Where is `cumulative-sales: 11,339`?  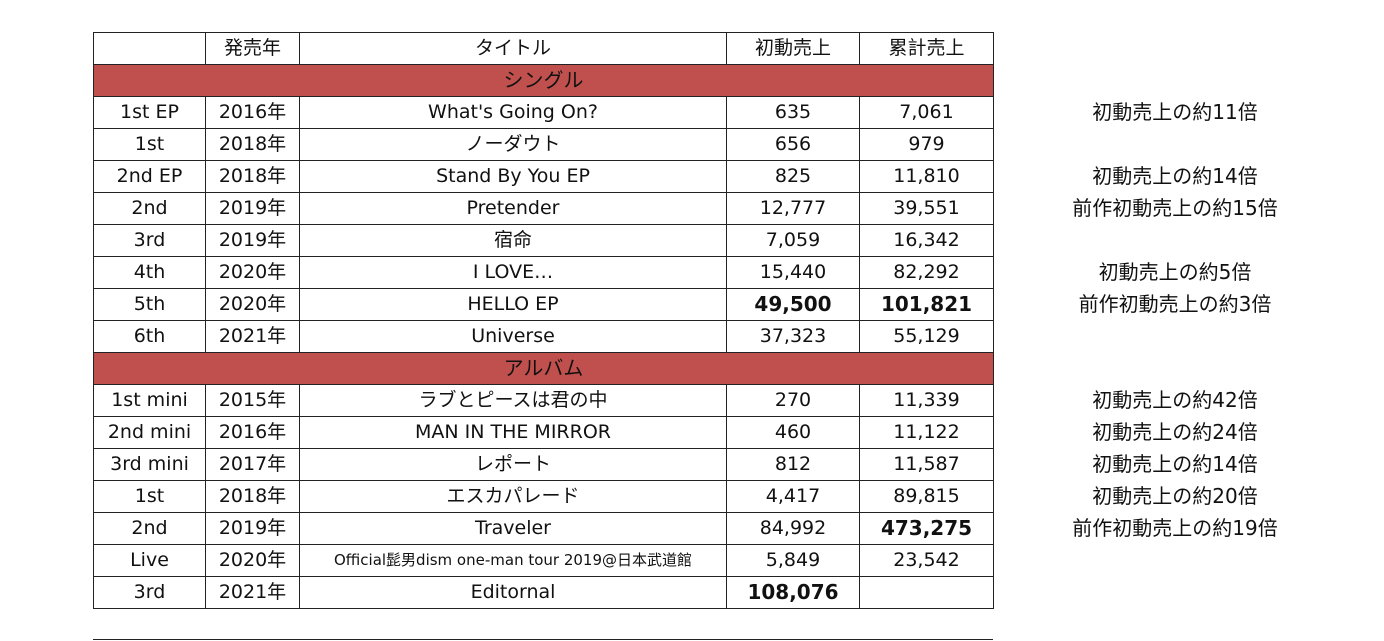
cumulative-sales: 11,339 is located at coordinates (926, 400).